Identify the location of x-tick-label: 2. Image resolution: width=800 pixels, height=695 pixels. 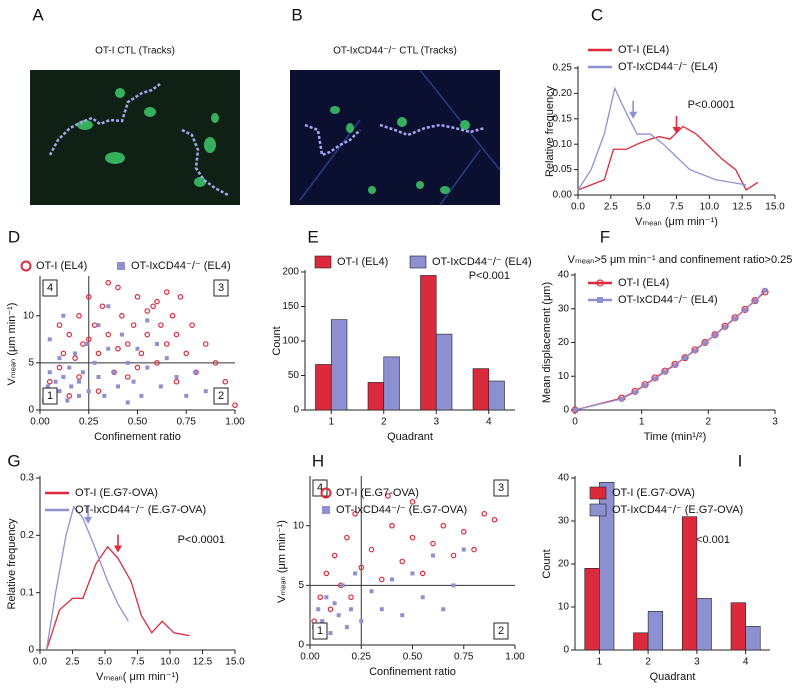
(709, 422).